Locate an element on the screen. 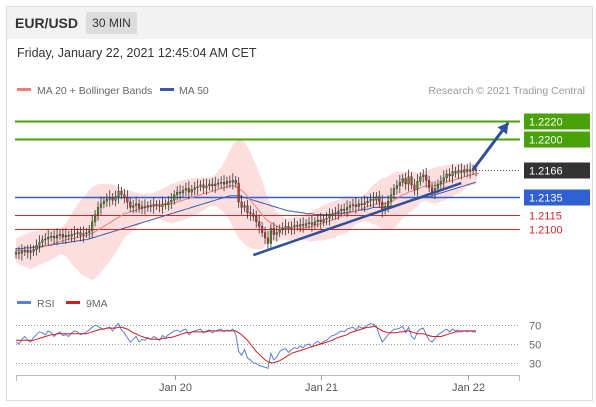 This screenshot has width=596, height=407. x-tick-label: Jan 21 is located at coordinates (321, 388).